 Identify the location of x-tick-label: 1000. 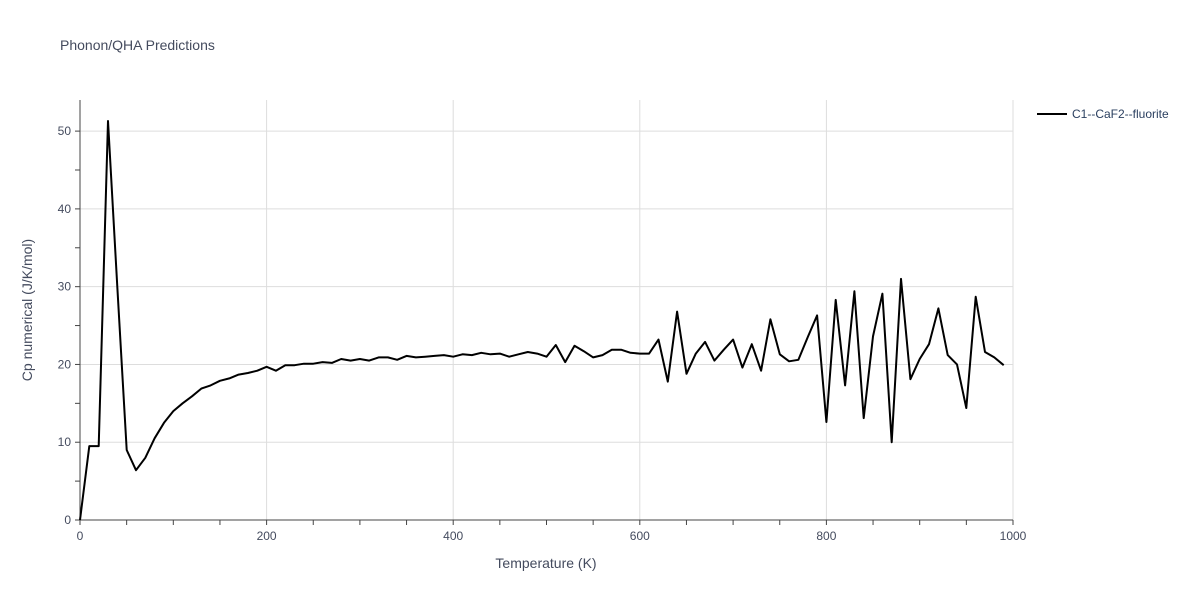
(1013, 536).